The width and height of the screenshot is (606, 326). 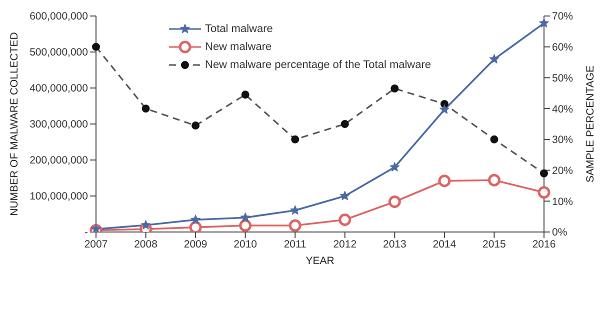 What do you see at coordinates (563, 48) in the screenshot?
I see `y2-tick-label: 60%` at bounding box center [563, 48].